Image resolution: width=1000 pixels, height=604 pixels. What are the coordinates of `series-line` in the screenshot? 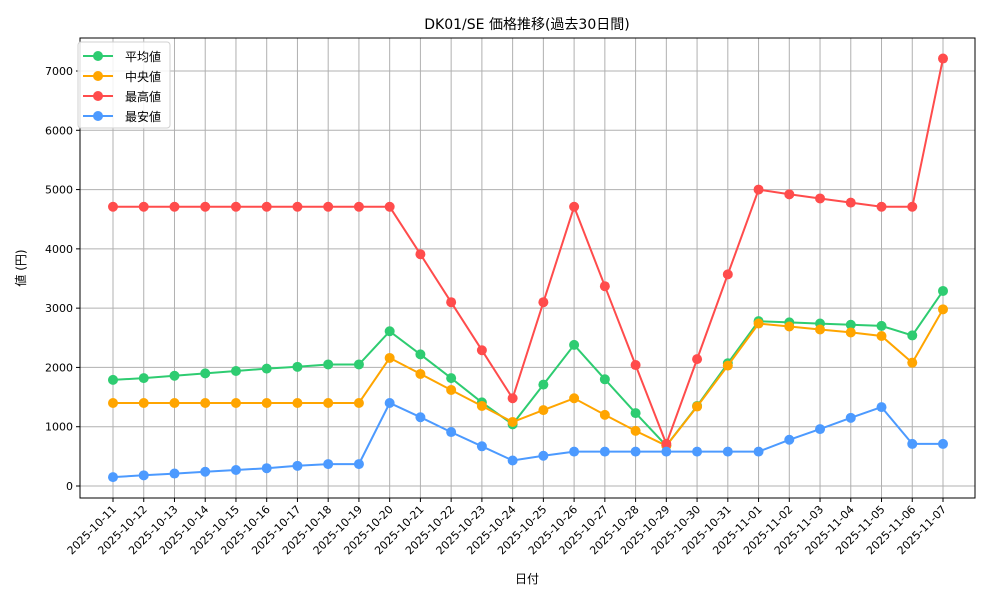 It's located at (527, 440).